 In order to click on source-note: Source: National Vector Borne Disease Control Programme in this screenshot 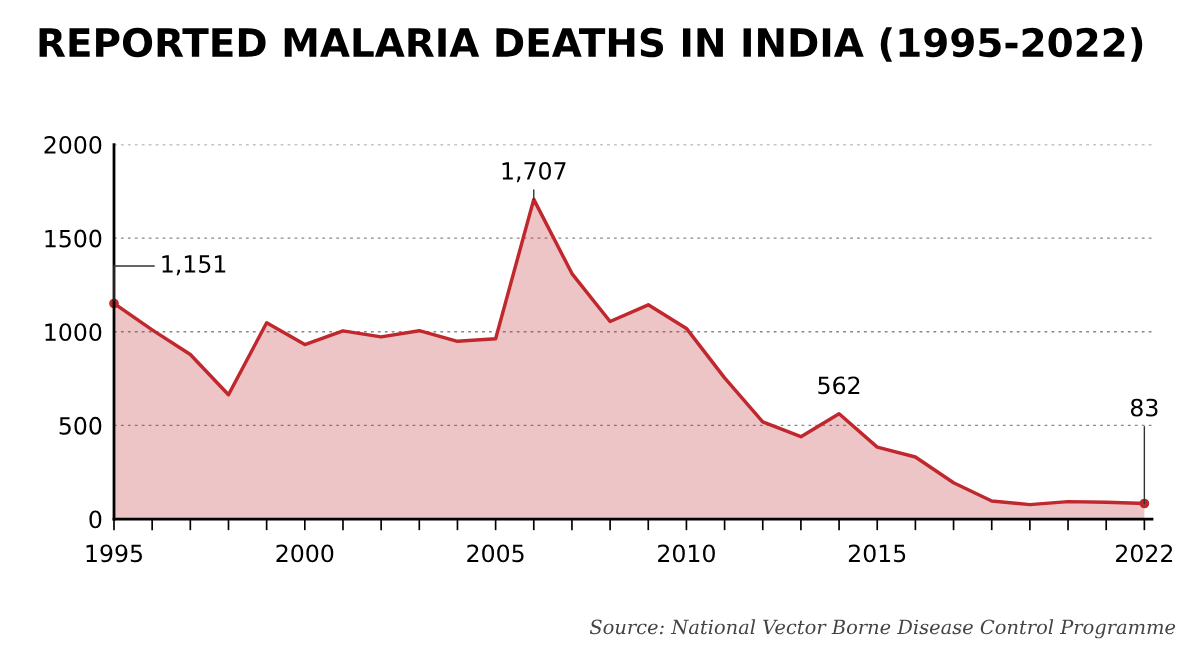, I will do `click(882, 629)`.